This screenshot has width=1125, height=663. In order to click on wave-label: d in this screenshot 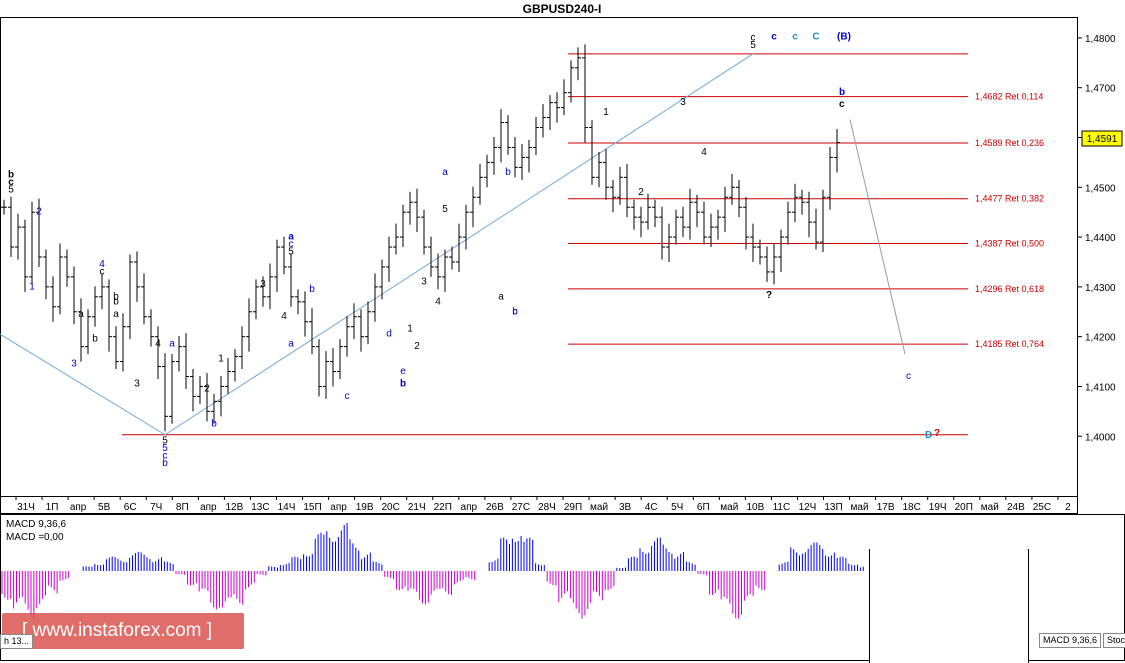, I will do `click(389, 334)`.